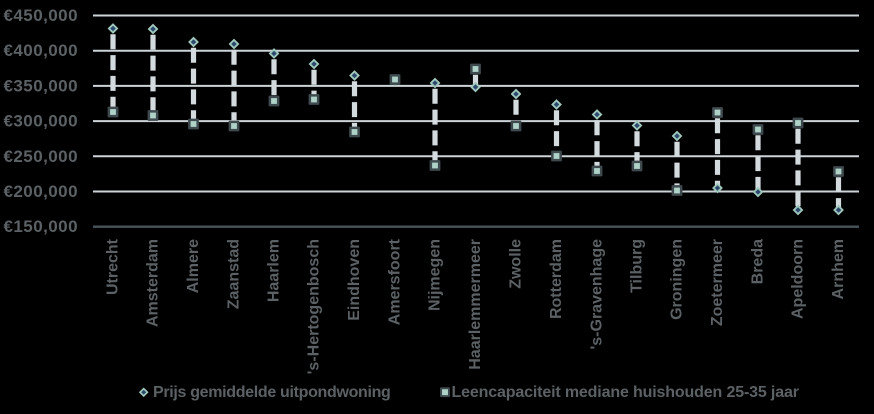 This screenshot has height=414, width=874. I want to click on svg-text: Groningen, so click(677, 279).